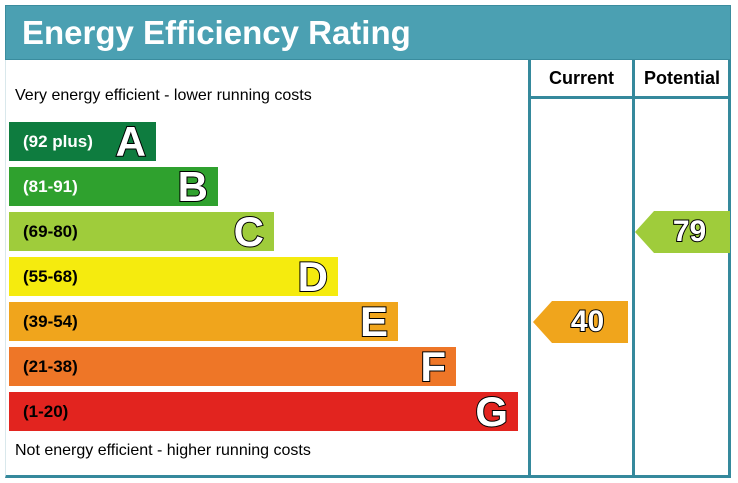 Image resolution: width=738 pixels, height=483 pixels. Describe the element at coordinates (58, 141) in the screenshot. I see `band-range-label: (92 plus)` at that location.